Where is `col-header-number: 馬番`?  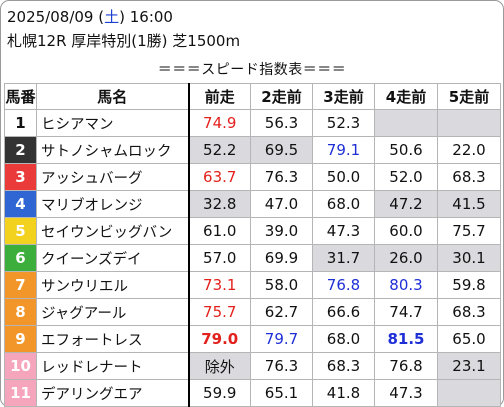
col-header-number: 馬番 is located at coordinates (20, 96).